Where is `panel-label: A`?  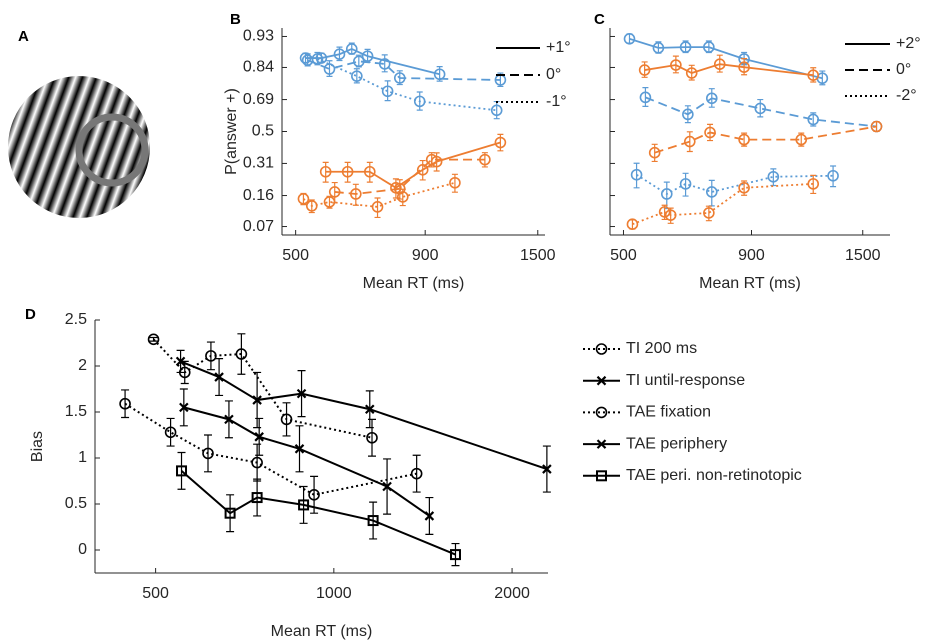 panel-label: A is located at coordinates (23, 36).